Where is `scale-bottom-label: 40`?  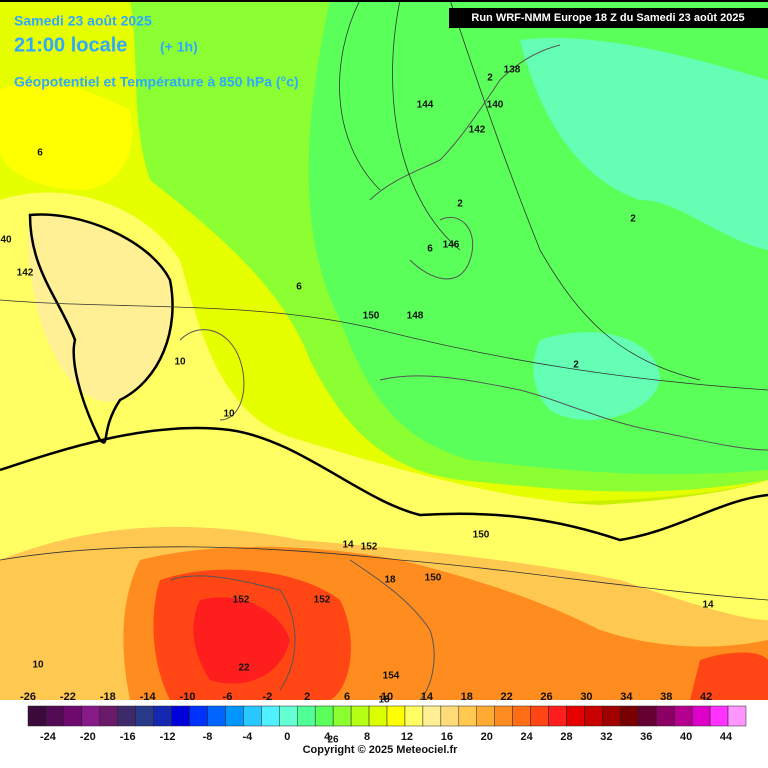
scale-bottom-label: 40 is located at coordinates (686, 737).